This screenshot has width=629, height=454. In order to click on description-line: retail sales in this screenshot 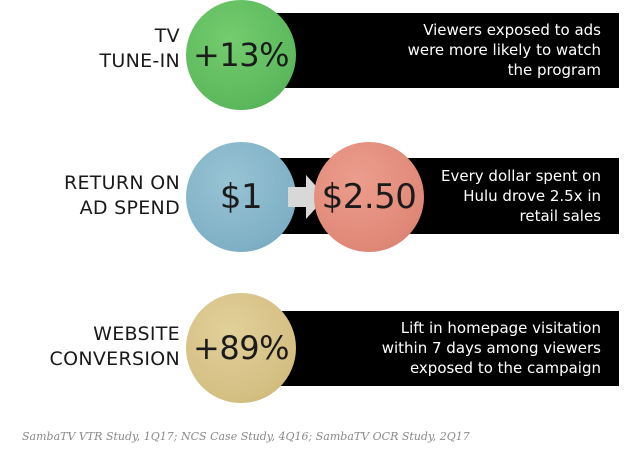, I will do `click(560, 216)`.